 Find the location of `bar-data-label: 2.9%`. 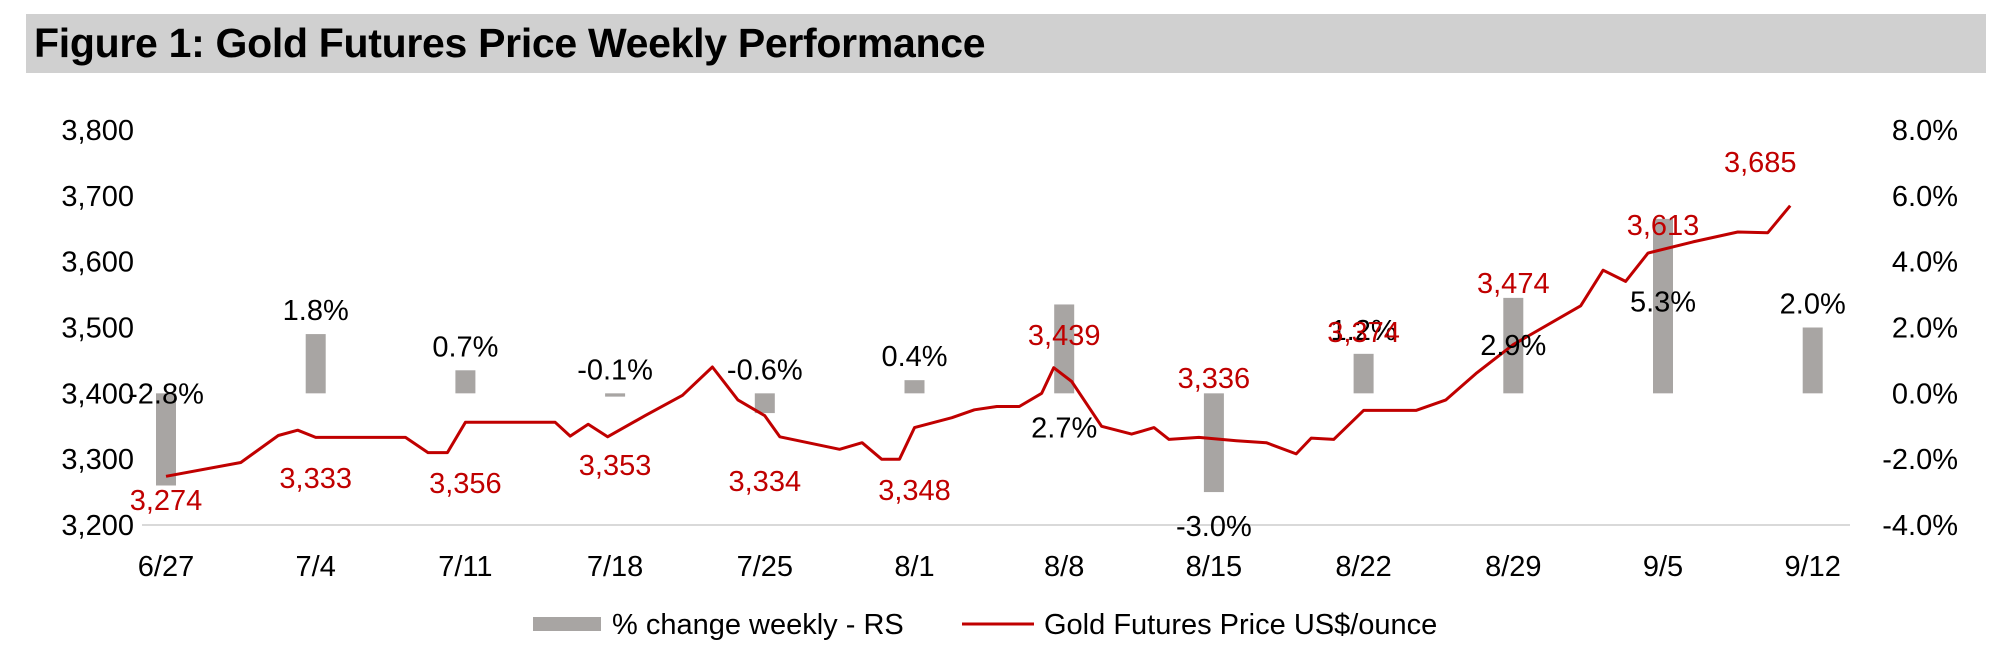

bar-data-label: 2.9% is located at coordinates (1513, 346).